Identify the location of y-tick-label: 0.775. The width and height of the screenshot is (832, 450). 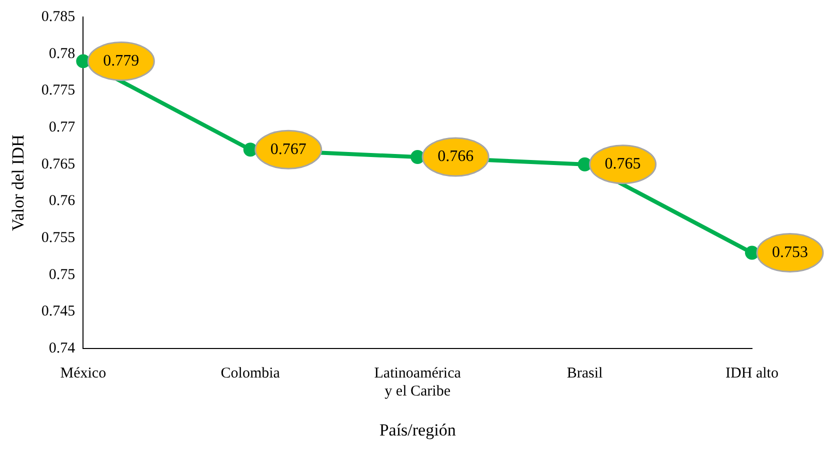
(58, 90).